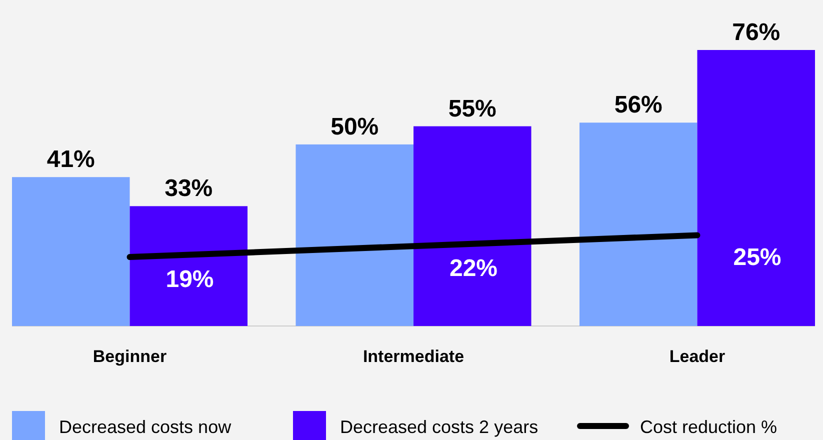 The height and width of the screenshot is (440, 823). Describe the element at coordinates (439, 427) in the screenshot. I see `legend-label: Decreased costs 2 years` at that location.